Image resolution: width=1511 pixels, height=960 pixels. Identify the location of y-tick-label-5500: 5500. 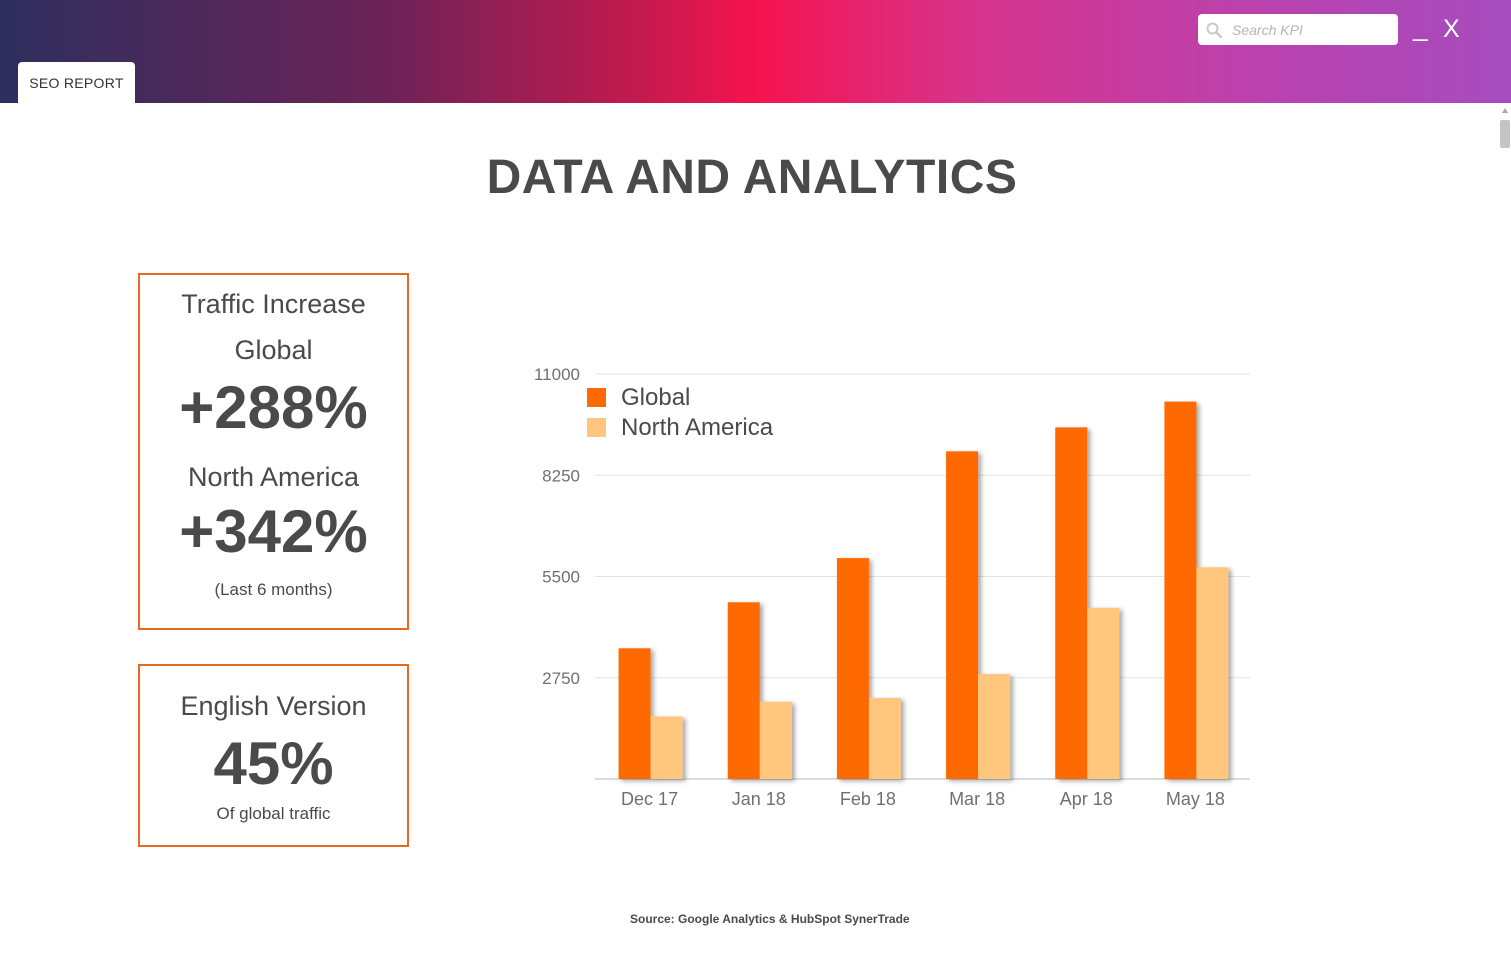
(561, 577).